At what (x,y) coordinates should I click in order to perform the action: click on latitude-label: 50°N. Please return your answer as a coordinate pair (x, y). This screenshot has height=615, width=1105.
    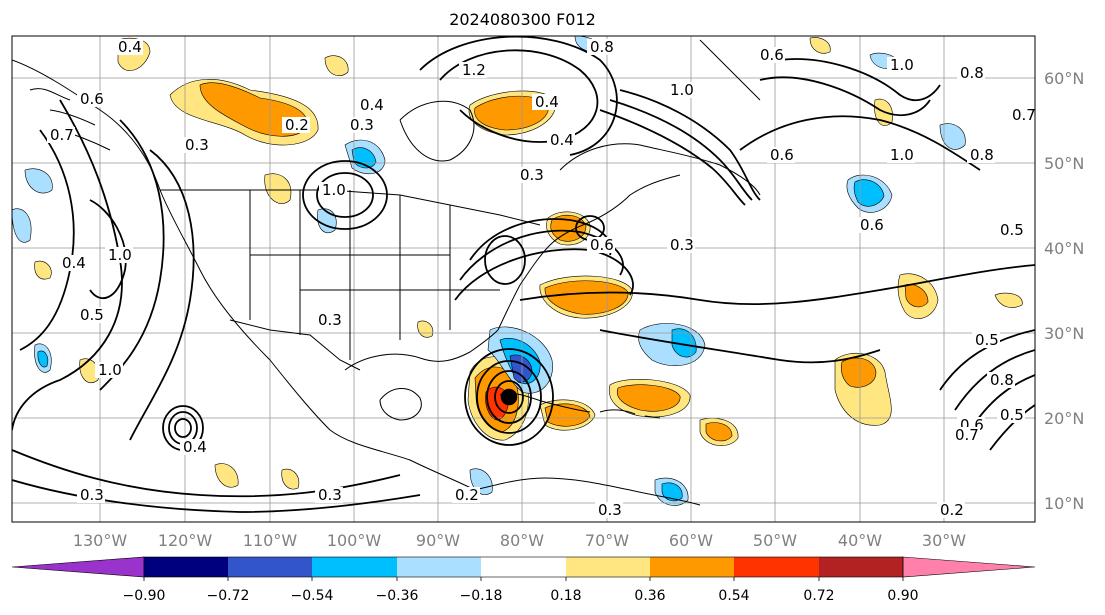
    Looking at the image, I should click on (1064, 163).